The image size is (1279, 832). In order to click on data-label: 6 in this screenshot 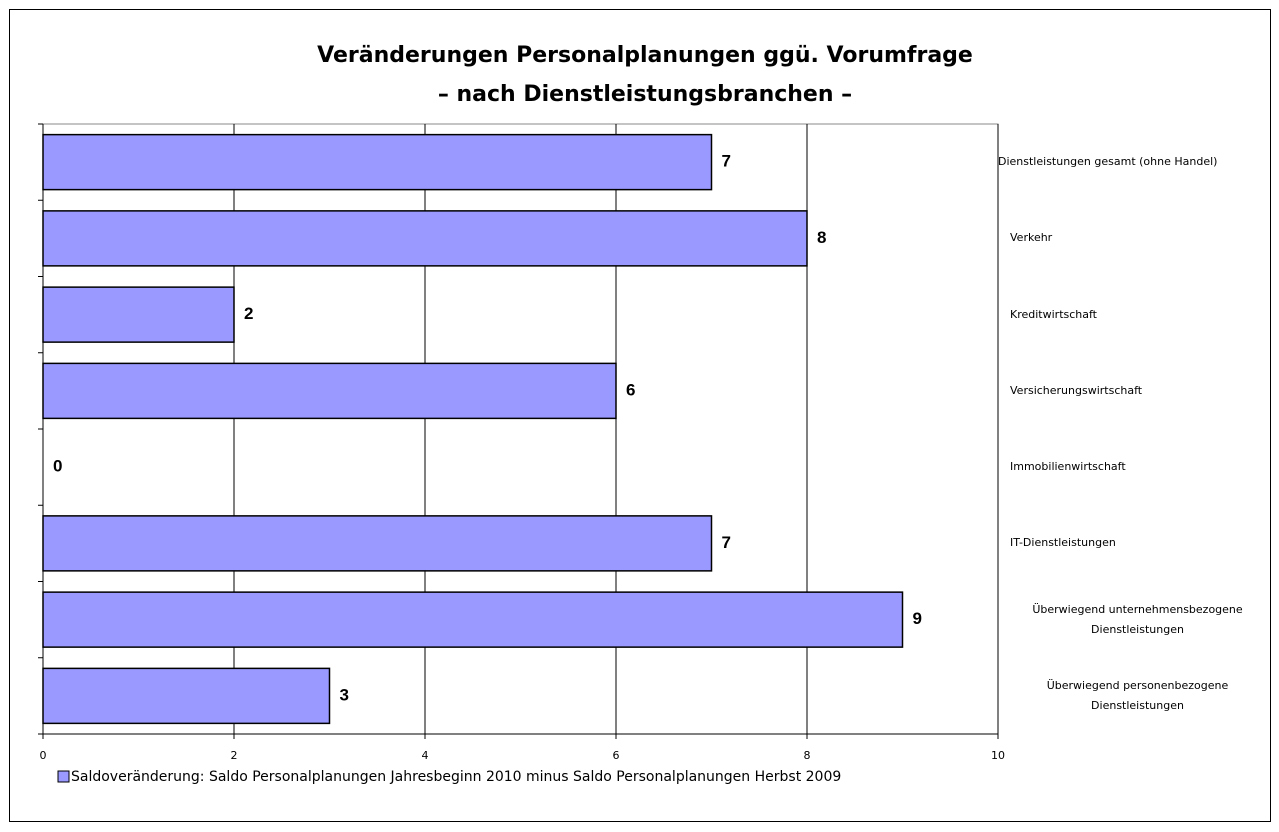, I will do `click(630, 389)`.